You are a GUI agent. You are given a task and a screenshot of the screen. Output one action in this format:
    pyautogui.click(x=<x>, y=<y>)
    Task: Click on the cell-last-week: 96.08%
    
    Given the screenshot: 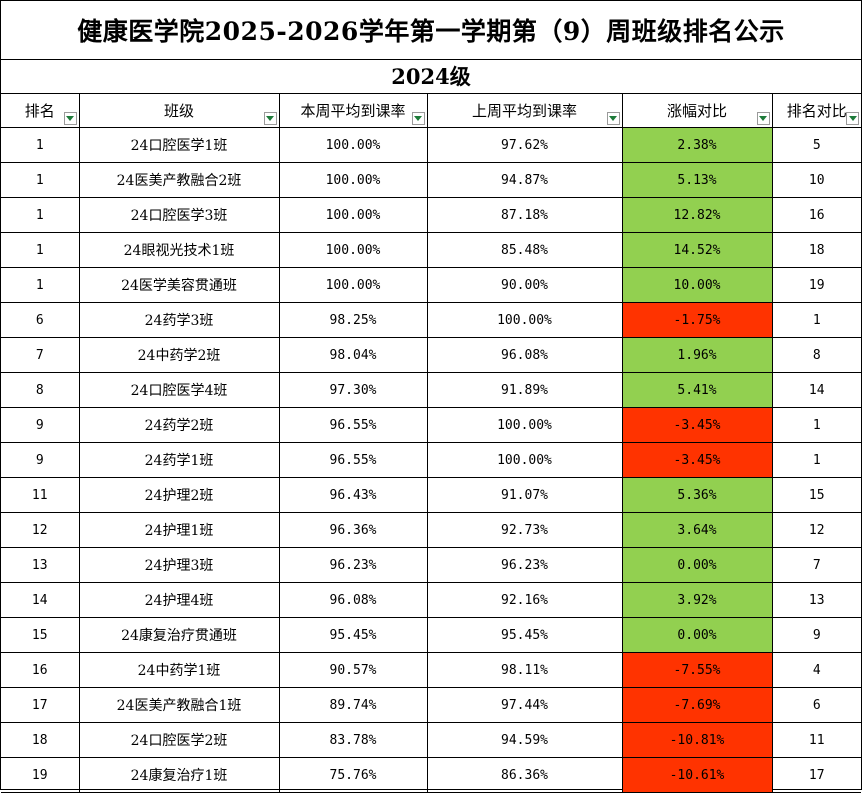 What is the action you would take?
    pyautogui.click(x=524, y=355)
    